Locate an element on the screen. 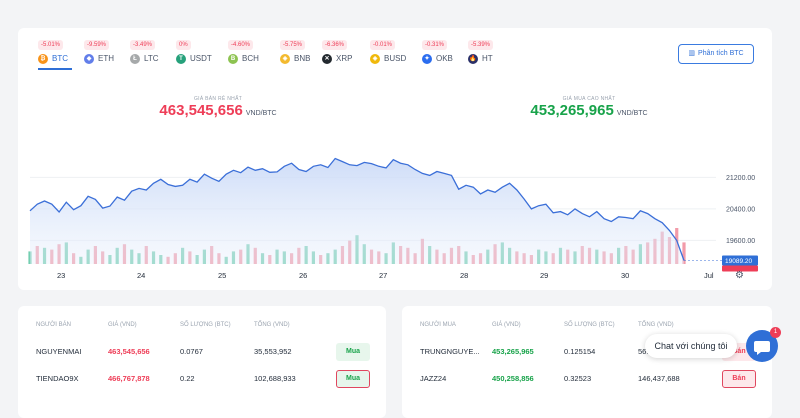  coin-tab-bnb: -5.75% ◈ BNB is located at coordinates (307, 53).